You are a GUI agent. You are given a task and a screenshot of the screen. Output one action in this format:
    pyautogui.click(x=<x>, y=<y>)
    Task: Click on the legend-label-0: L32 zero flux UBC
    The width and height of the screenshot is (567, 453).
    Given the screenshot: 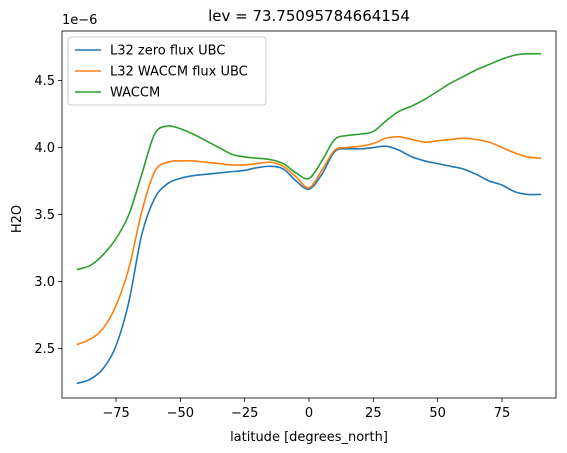 What is the action you would take?
    pyautogui.click(x=167, y=51)
    